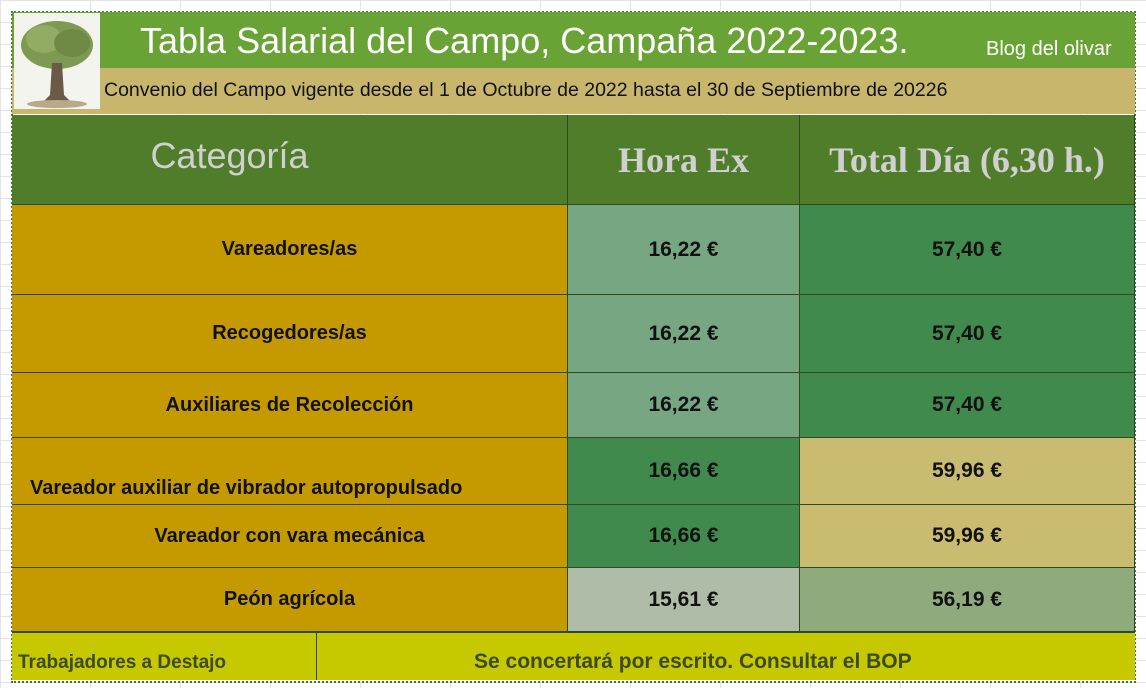 This screenshot has width=1146, height=688. I want to click on category-text: Peón agrícola, so click(289, 599).